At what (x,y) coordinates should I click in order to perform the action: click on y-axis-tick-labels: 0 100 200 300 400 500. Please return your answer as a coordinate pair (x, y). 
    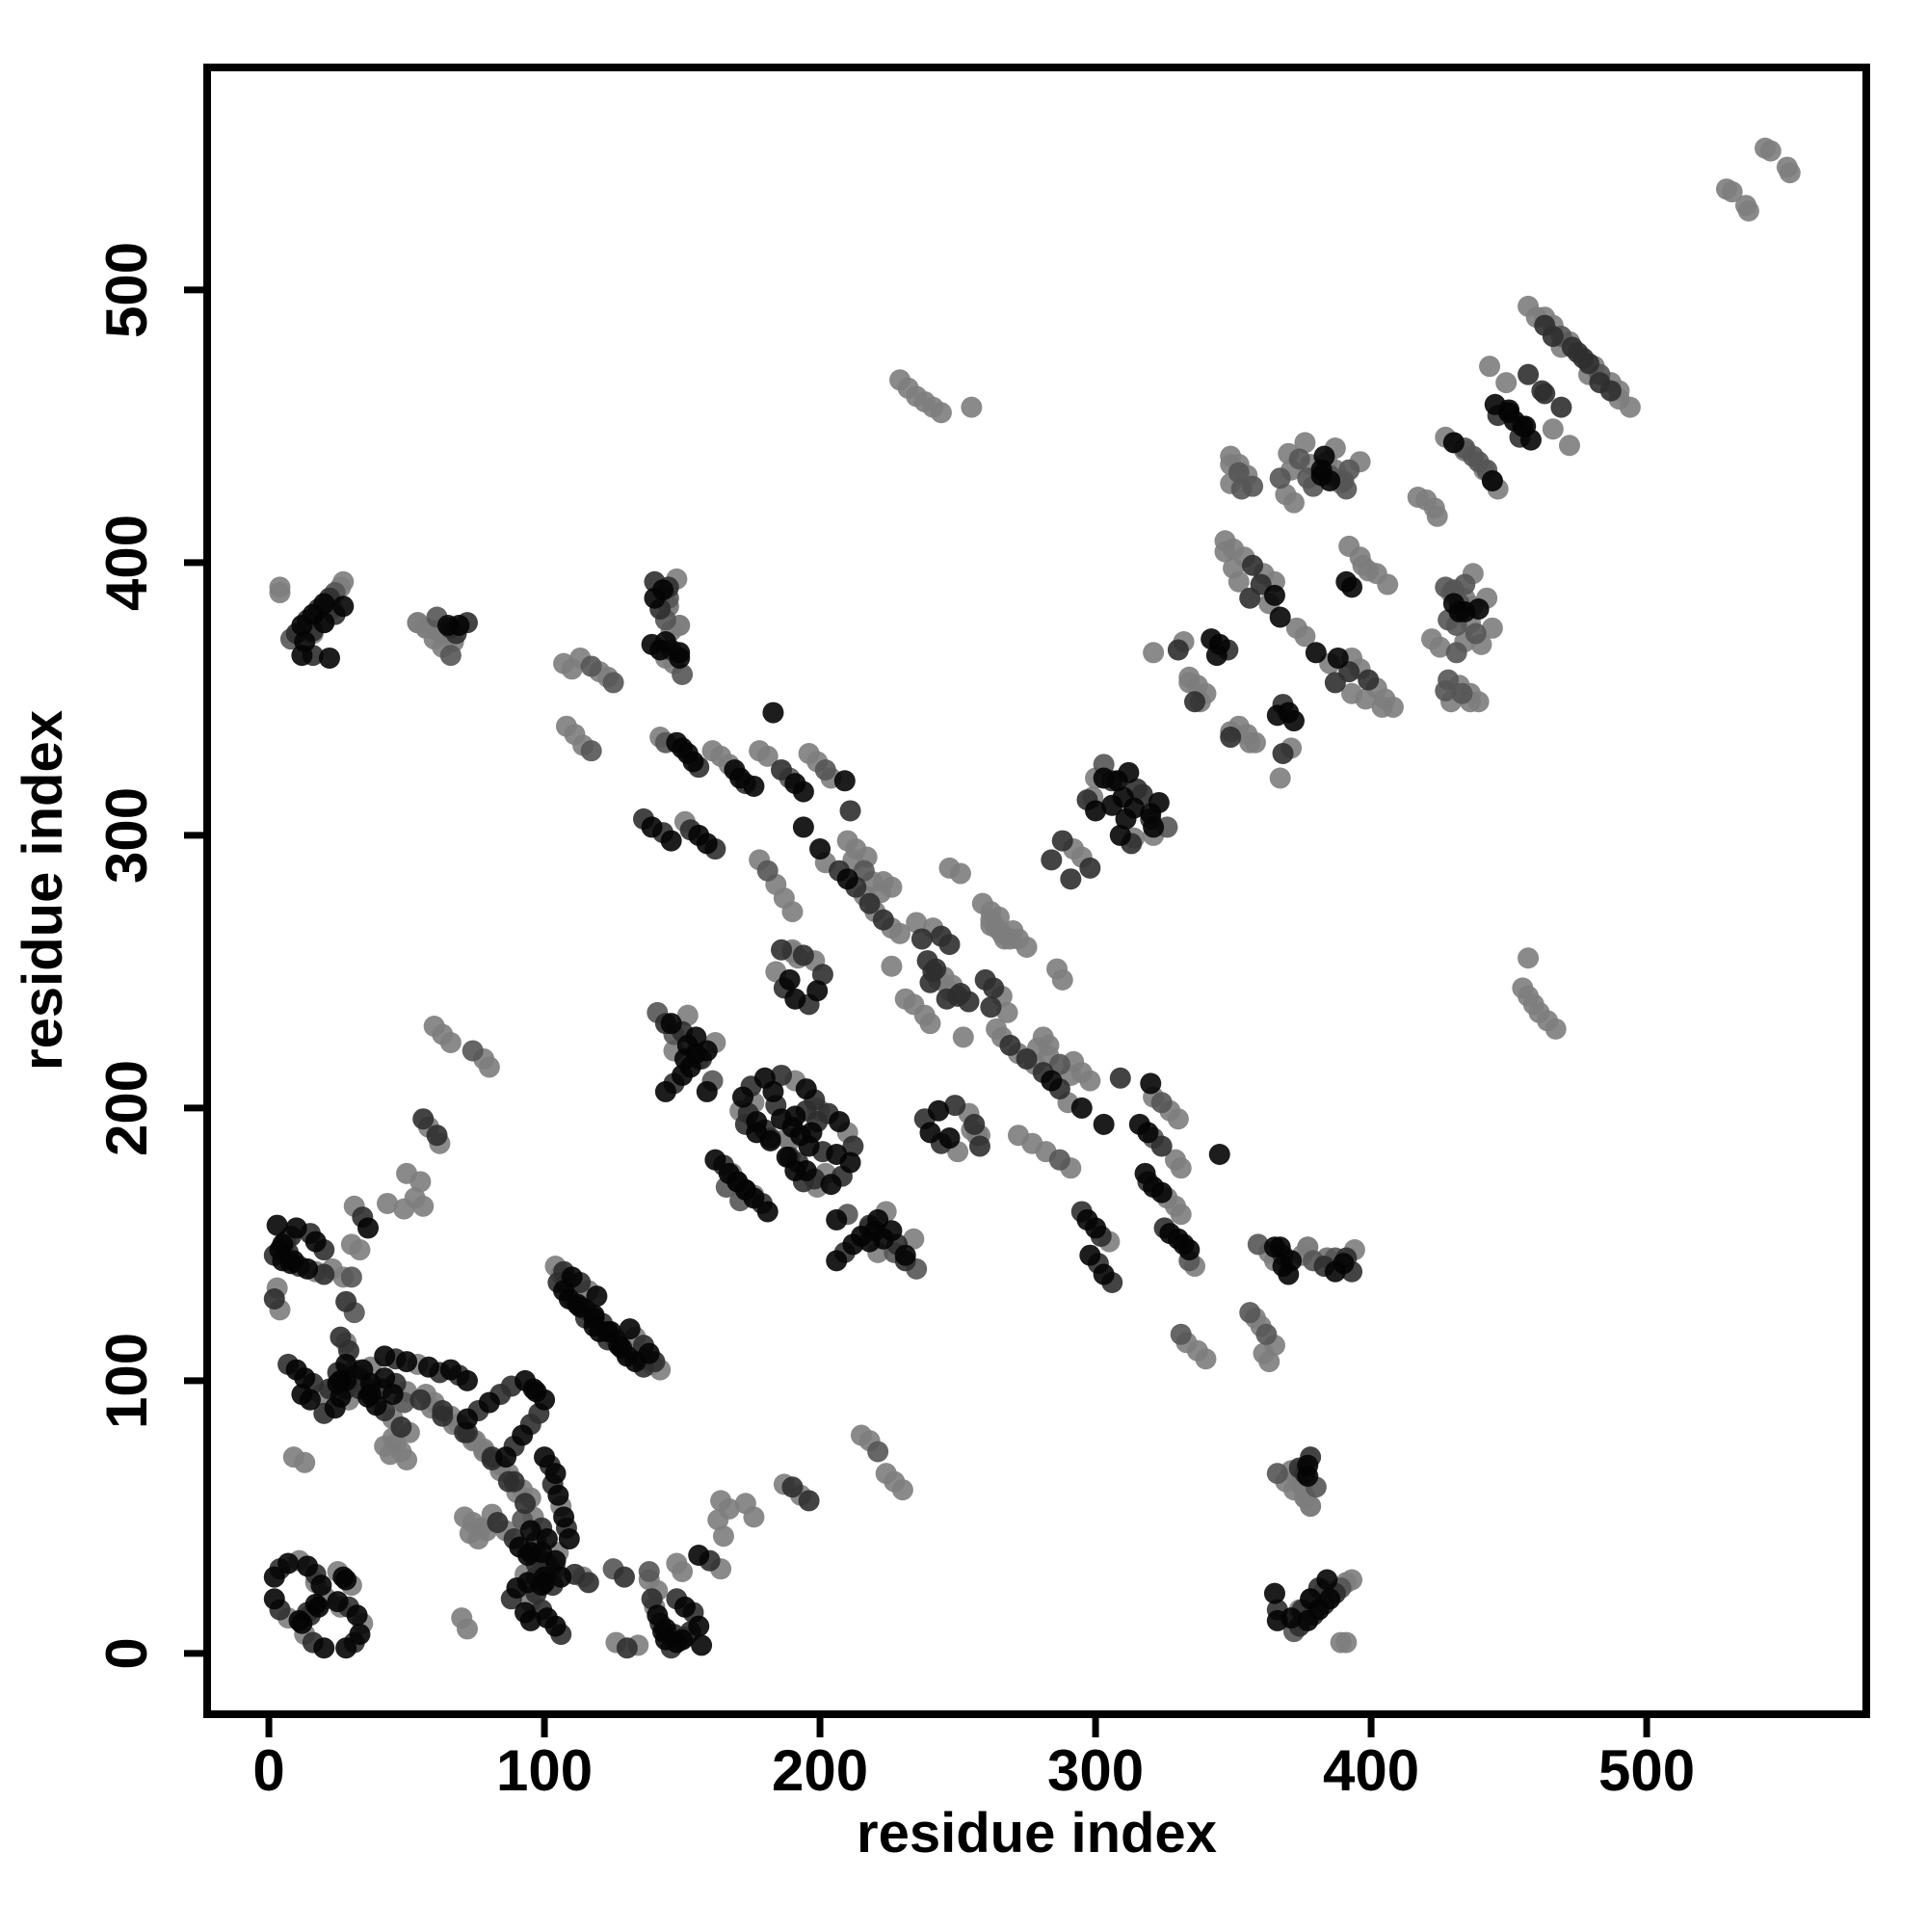
    Looking at the image, I should click on (126, 956).